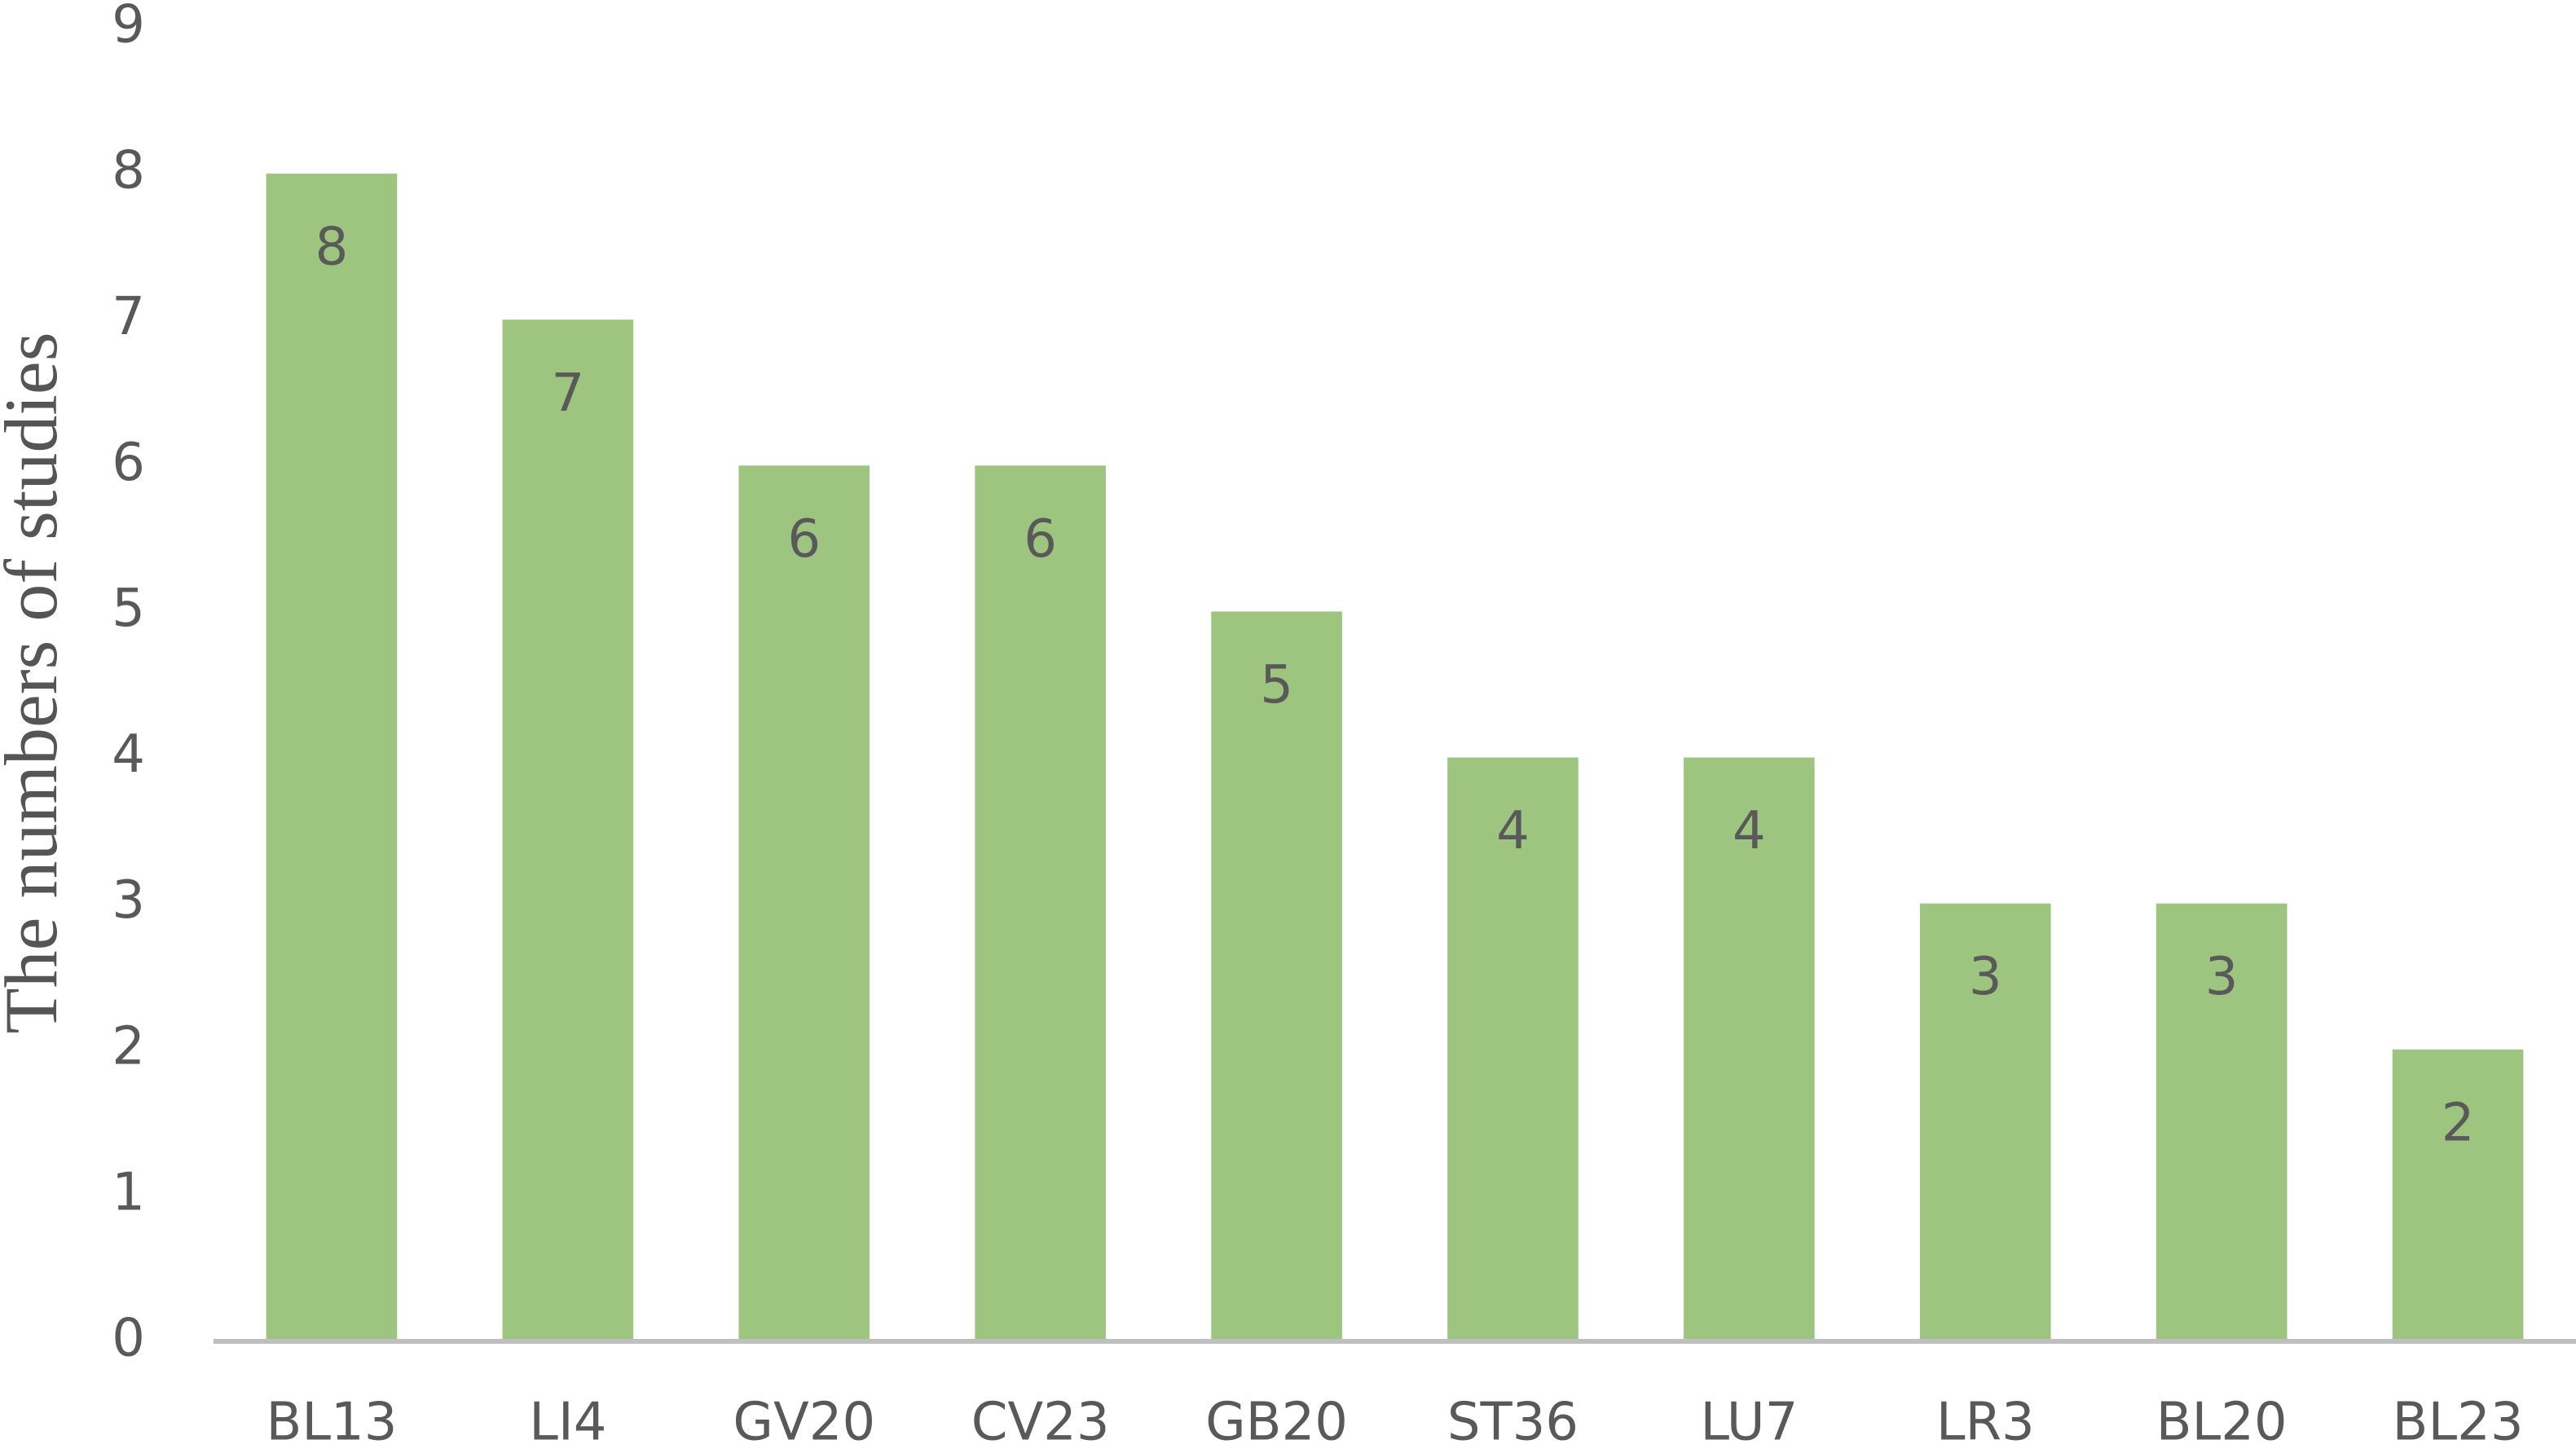 This screenshot has height=1453, width=2576. I want to click on x-tick-label: GB20, so click(1276, 1423).